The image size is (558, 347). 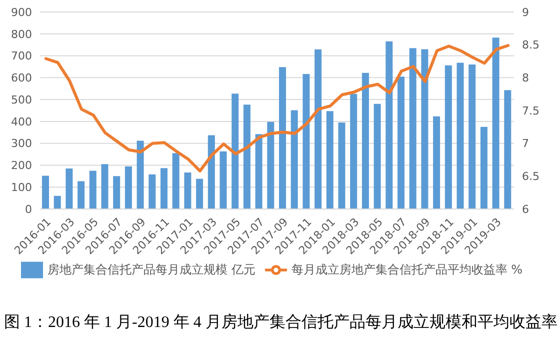 What do you see at coordinates (21, 34) in the screenshot?
I see `y-tick-label: 800` at bounding box center [21, 34].